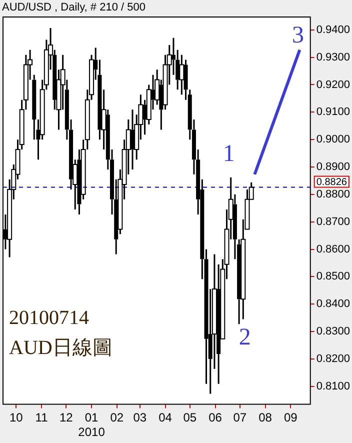 This screenshot has width=352, height=443. What do you see at coordinates (117, 417) in the screenshot?
I see `x-tick-label: 02` at bounding box center [117, 417].